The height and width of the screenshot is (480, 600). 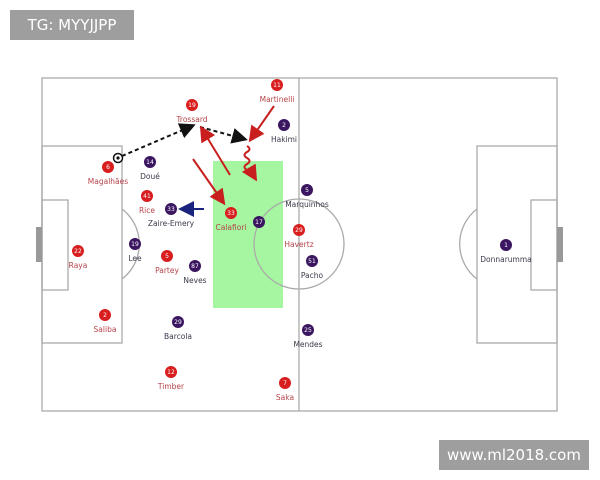 What do you see at coordinates (39, 244) in the screenshot?
I see `left-goal` at bounding box center [39, 244].